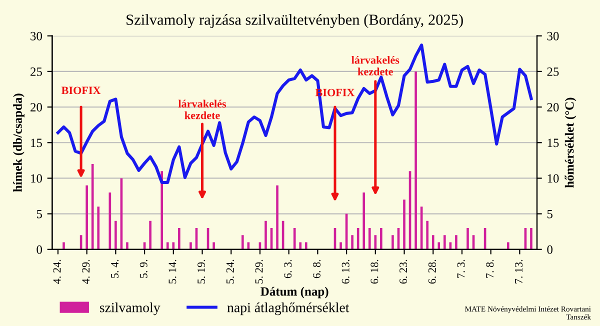 The width and height of the screenshot is (600, 326). I want to click on y2-tick-label: 15, so click(553, 143).